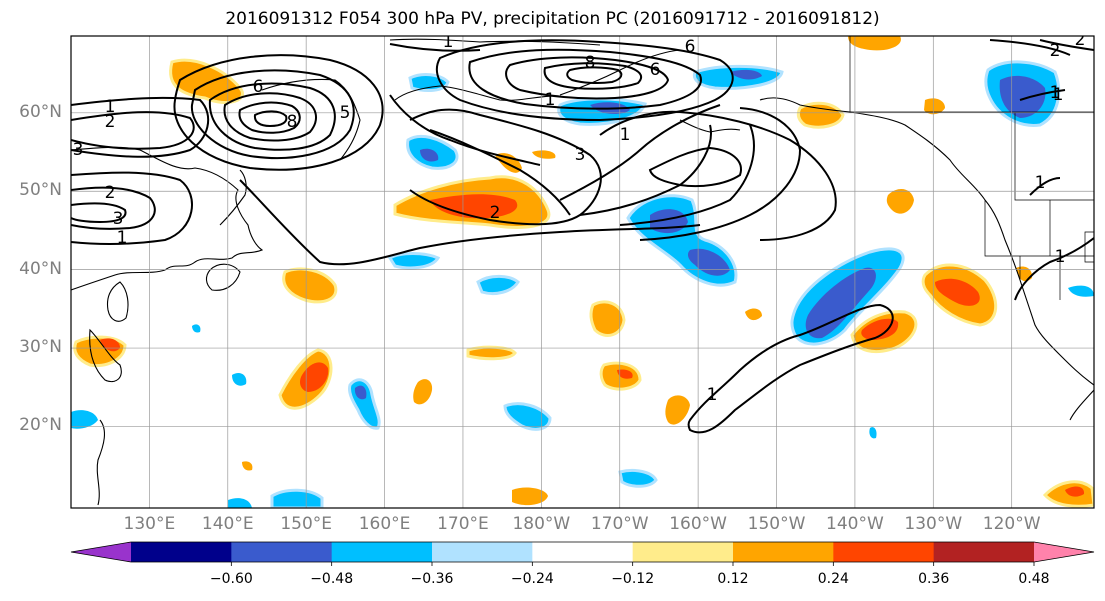 Image resolution: width=1105 pixels, height=601 pixels. I want to click on colorbar-label: 0.12, so click(733, 579).